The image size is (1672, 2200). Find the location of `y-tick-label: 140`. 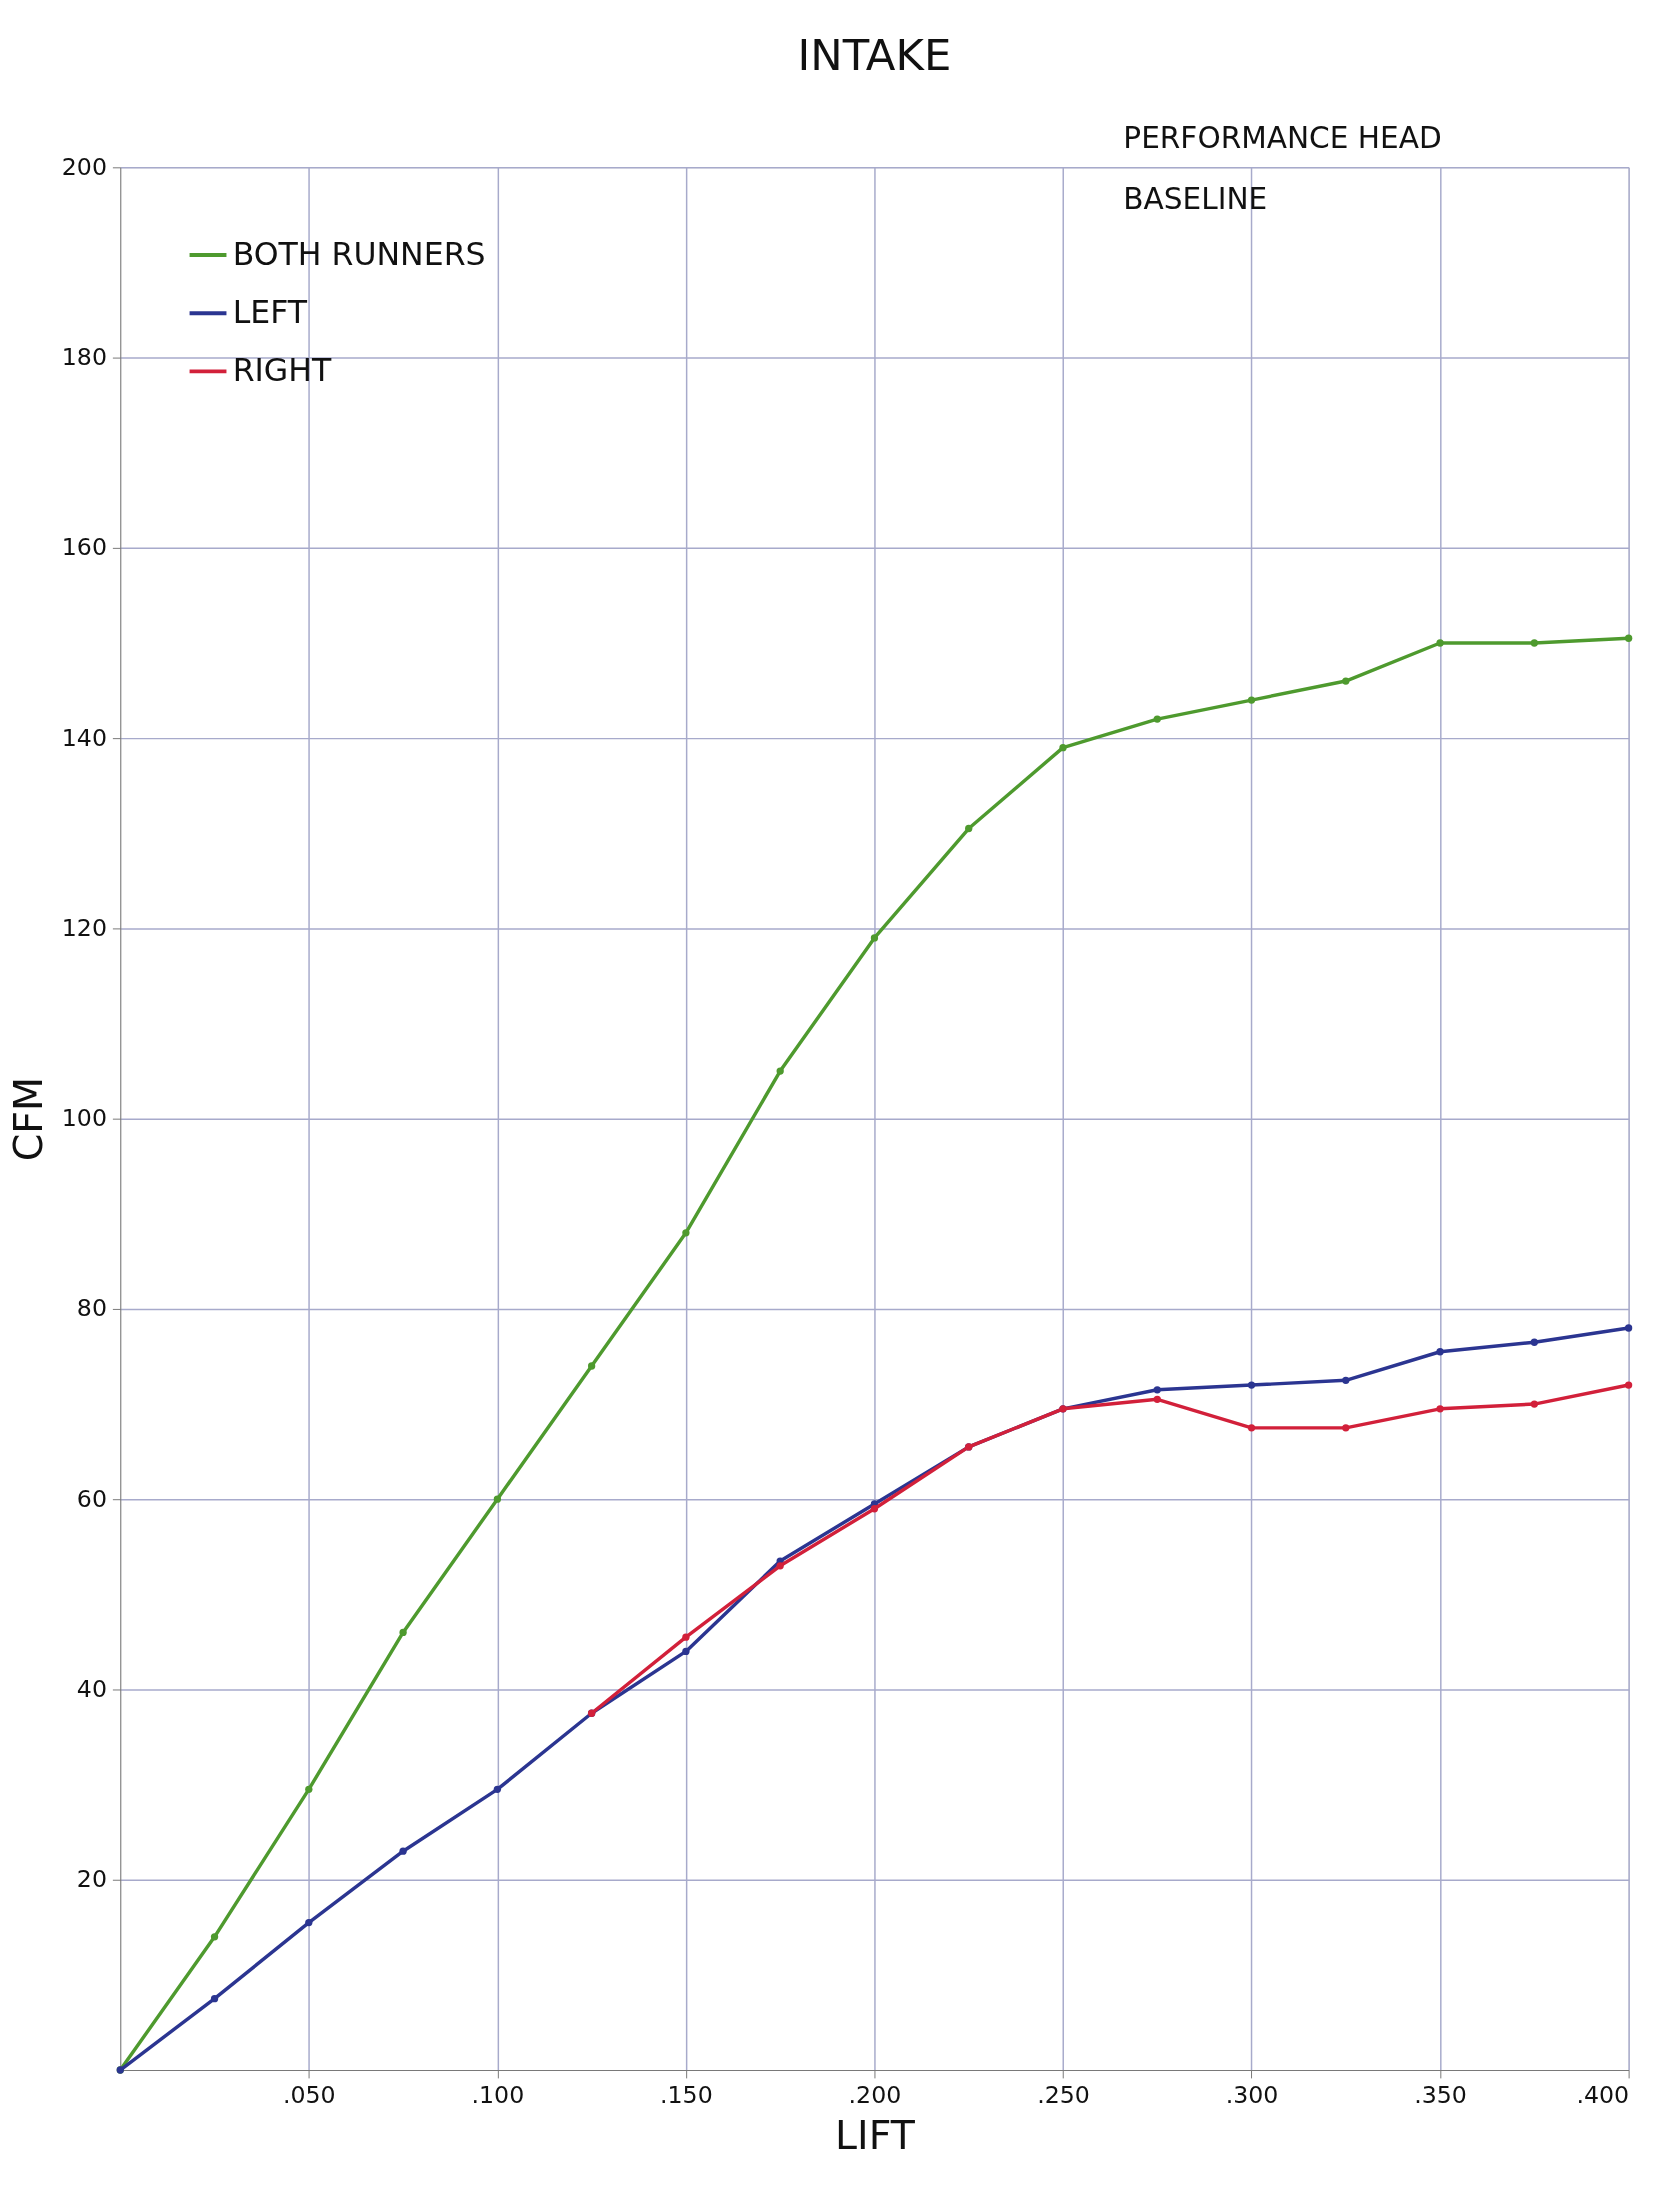

y-tick-label: 140 is located at coordinates (84, 737).